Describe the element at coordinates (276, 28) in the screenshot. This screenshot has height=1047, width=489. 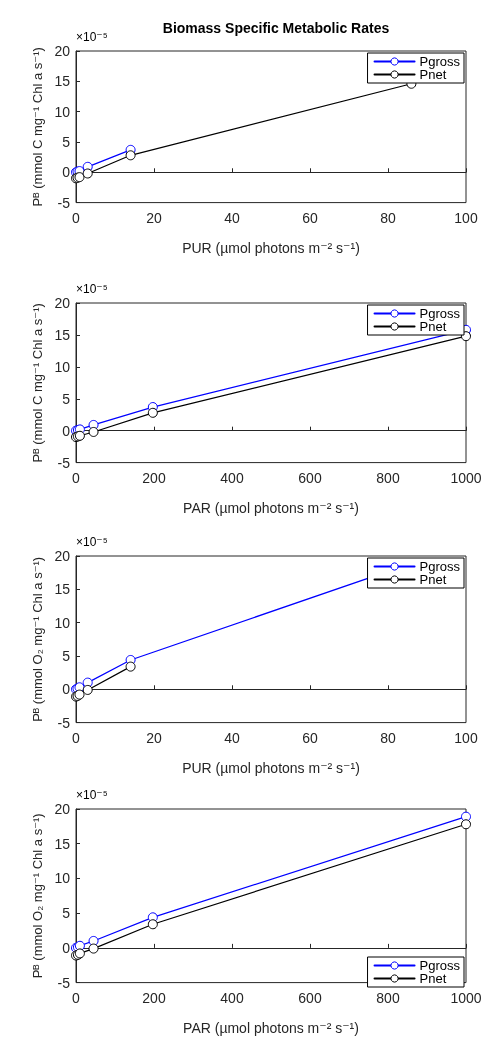
I see `chart-title: Biomass Specific Metabolic Rates` at that location.